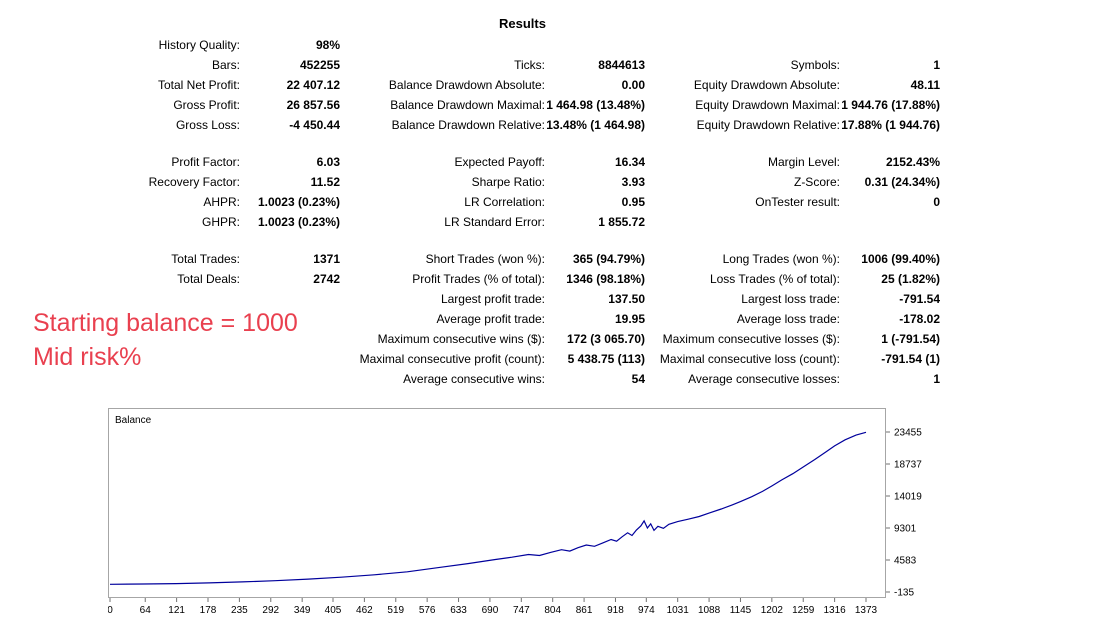 This screenshot has width=1097, height=625. What do you see at coordinates (395, 610) in the screenshot?
I see `x-axis-label: 519` at bounding box center [395, 610].